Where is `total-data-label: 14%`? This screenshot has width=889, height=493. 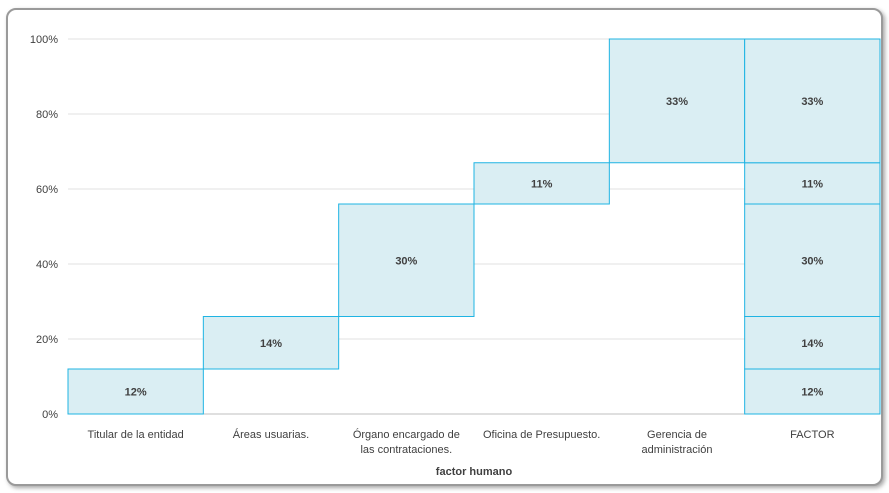
total-data-label: 14% is located at coordinates (812, 344).